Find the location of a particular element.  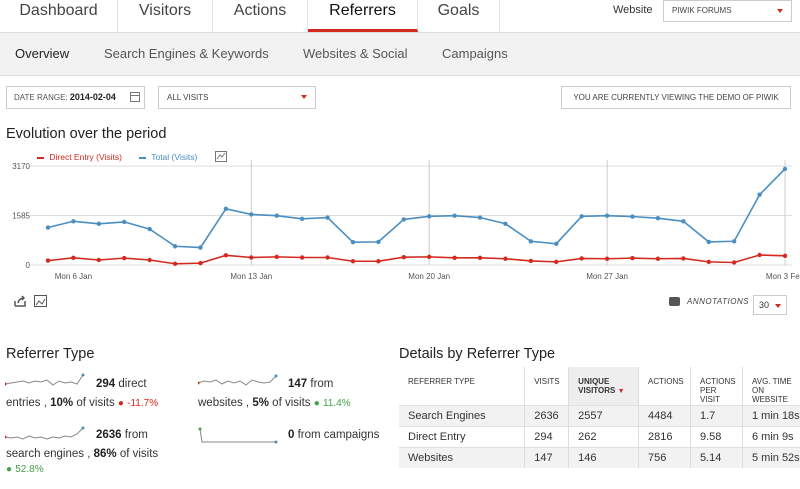

trend-up-icon: ● is located at coordinates (9, 469).